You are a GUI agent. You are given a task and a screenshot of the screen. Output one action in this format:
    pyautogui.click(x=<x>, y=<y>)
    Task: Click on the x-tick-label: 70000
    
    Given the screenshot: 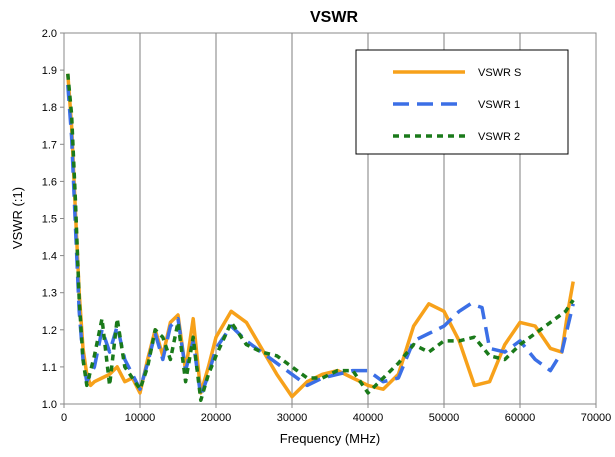 What is the action you would take?
    pyautogui.click(x=596, y=418)
    